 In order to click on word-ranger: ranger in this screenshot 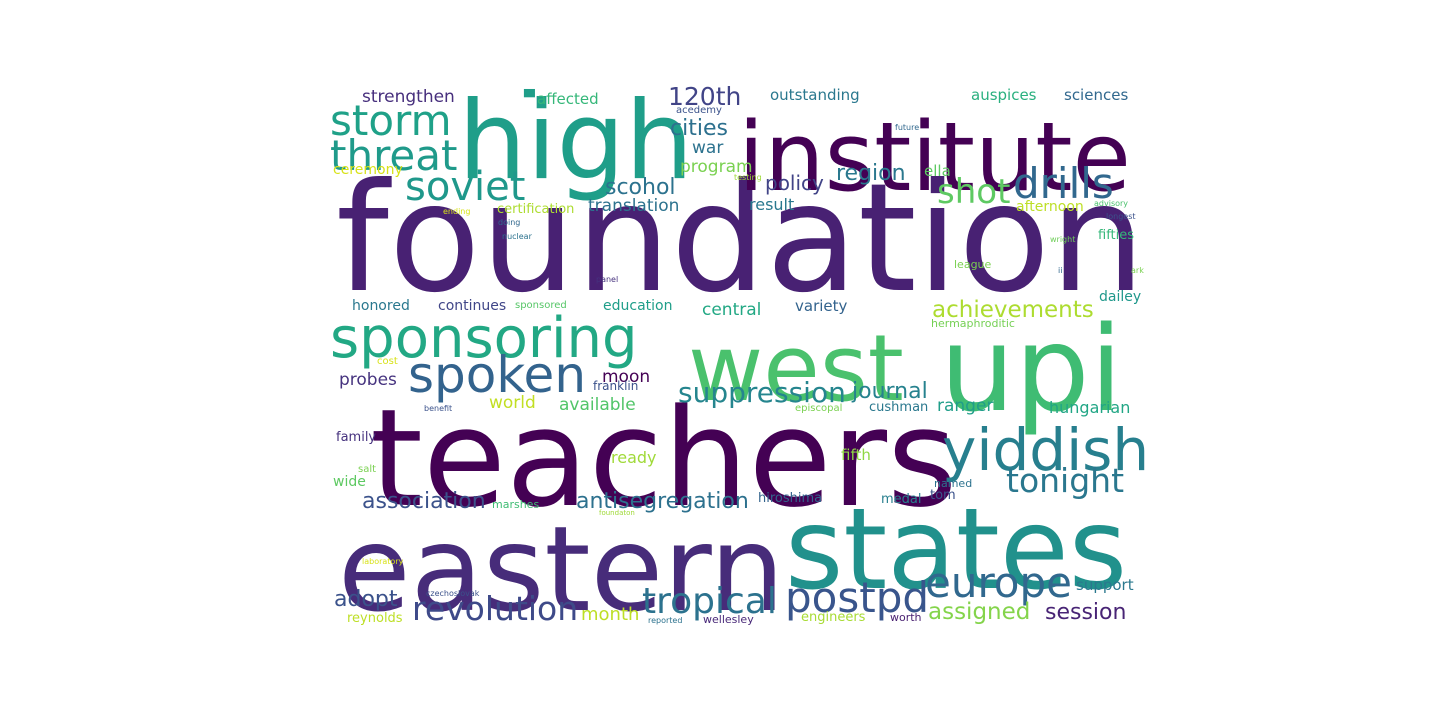, I will do `click(965, 406)`.